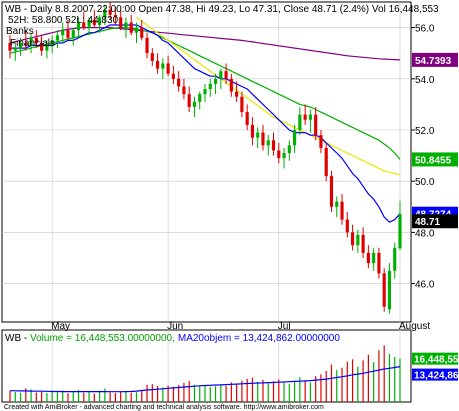  I want to click on value-tag-label: 50.8455, so click(433, 160).